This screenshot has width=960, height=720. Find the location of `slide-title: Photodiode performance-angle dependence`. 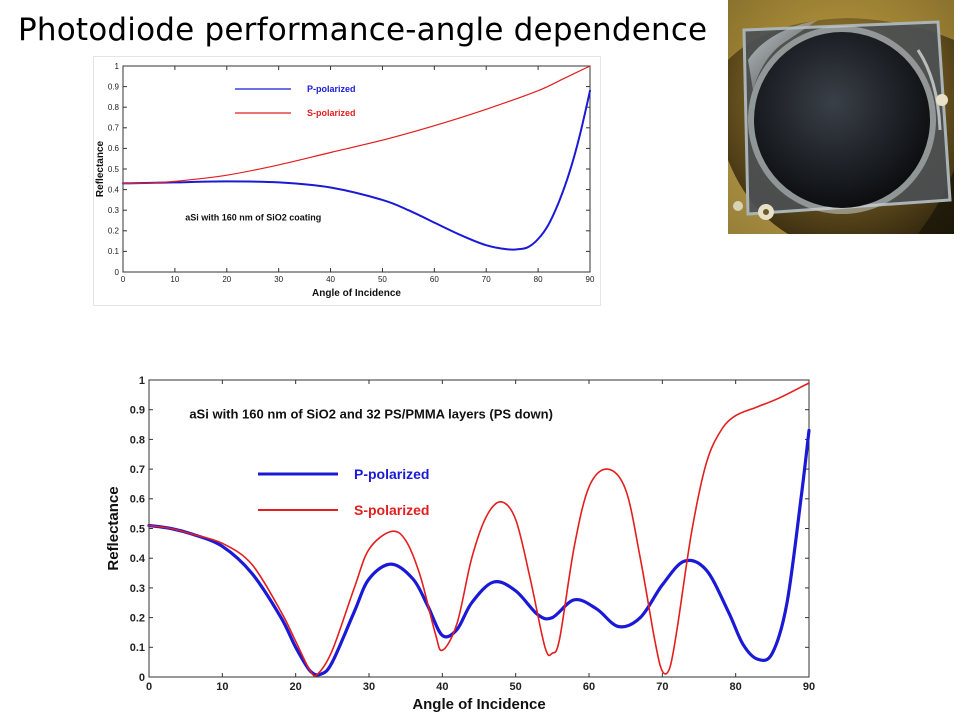

slide-title: Photodiode performance-angle dependence is located at coordinates (363, 30).